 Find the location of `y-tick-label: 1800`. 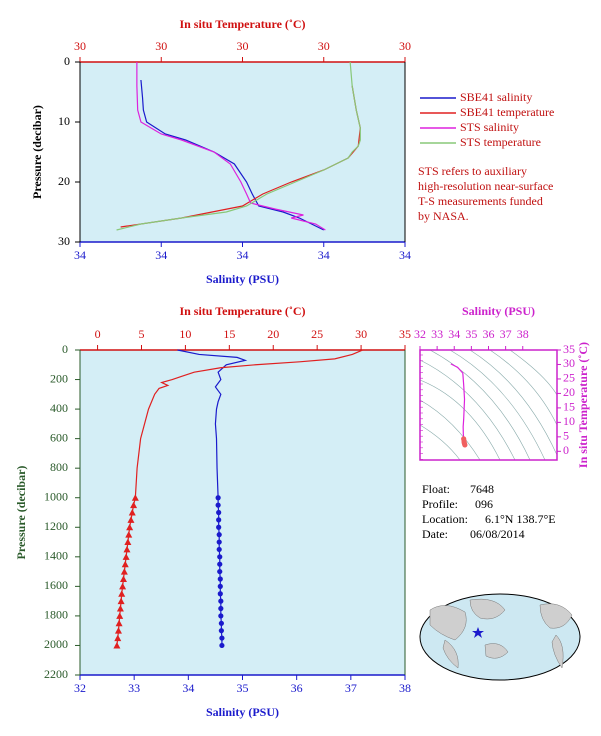

y-tick-label: 1800 is located at coordinates (56, 615).